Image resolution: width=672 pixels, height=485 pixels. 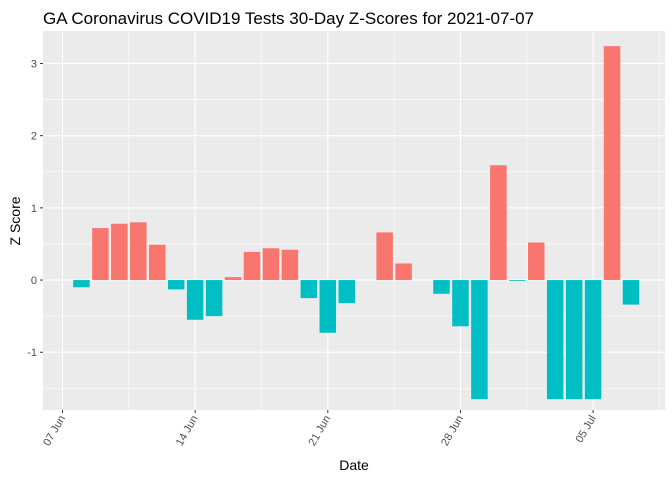 I want to click on y-tick-label: 0, so click(x=34, y=281).